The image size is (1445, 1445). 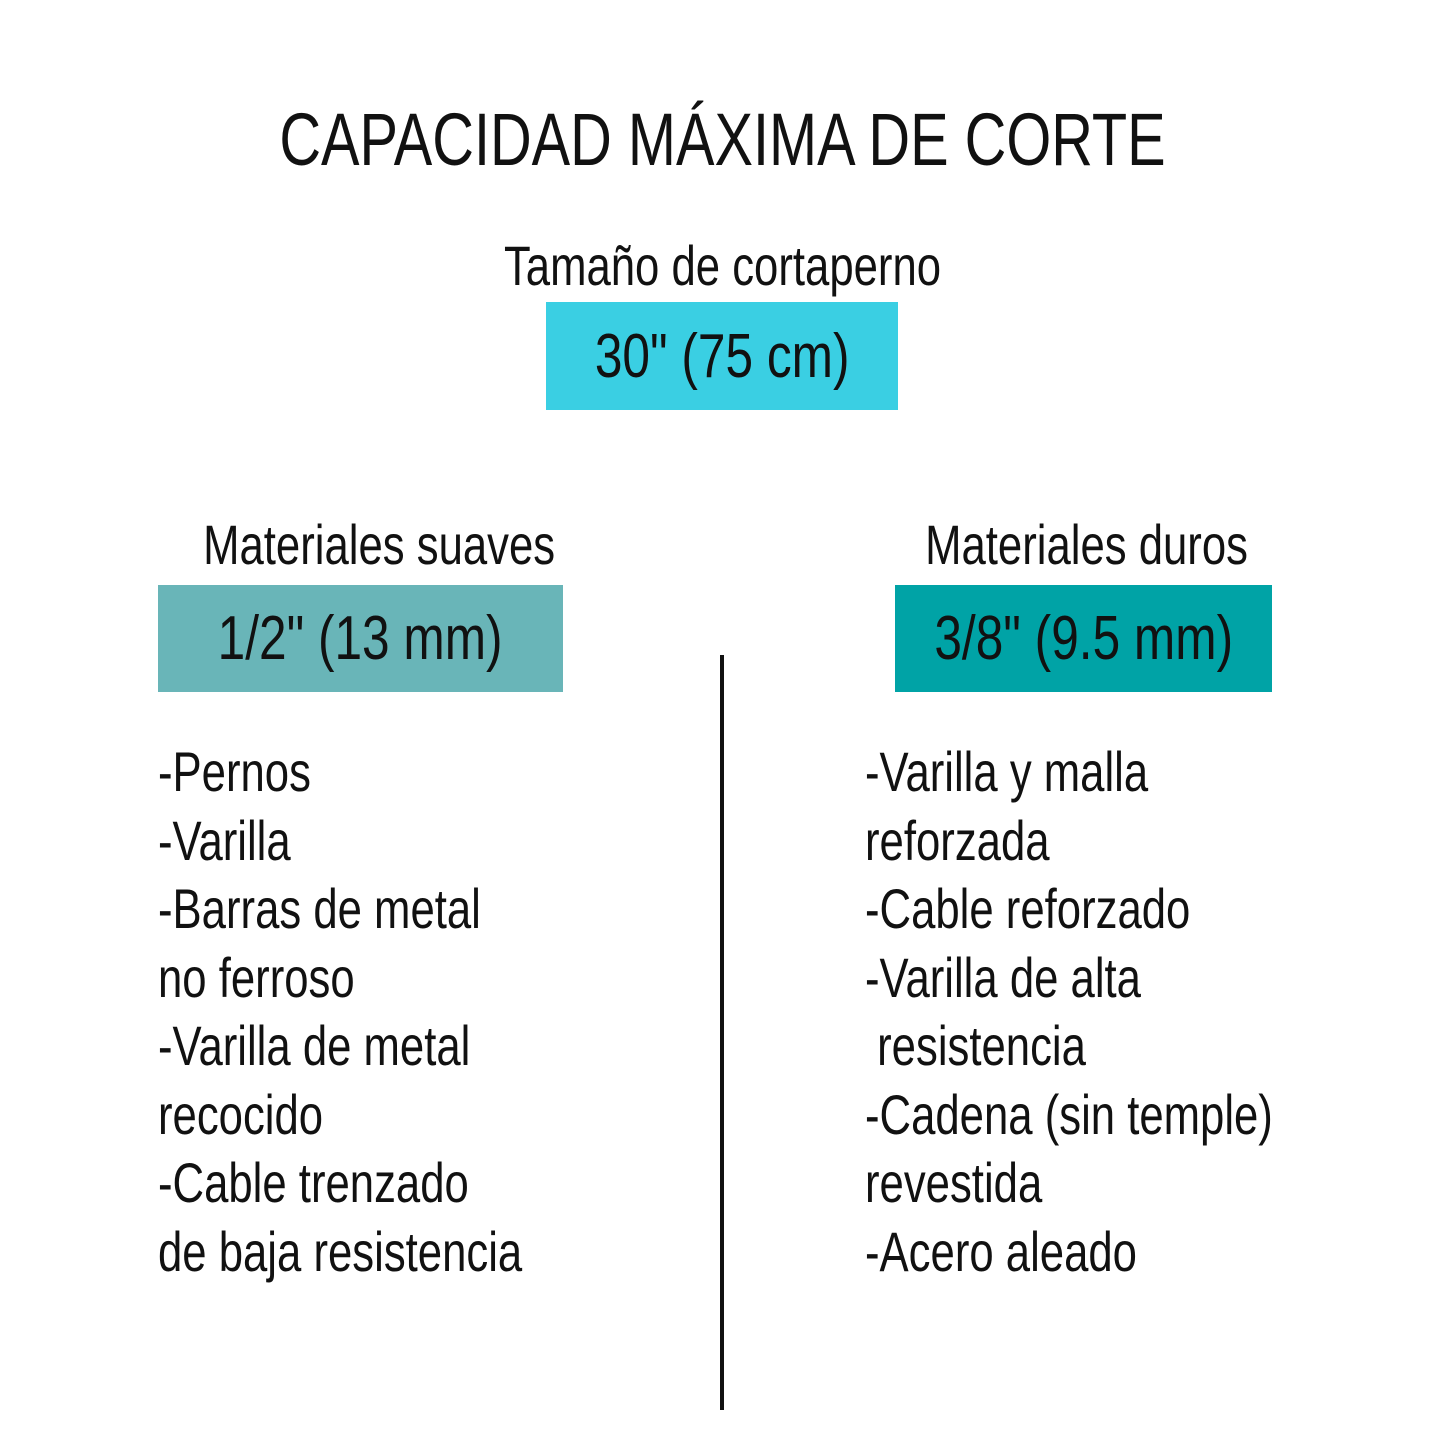 What do you see at coordinates (224, 840) in the screenshot?
I see `list-item: -Varilla` at bounding box center [224, 840].